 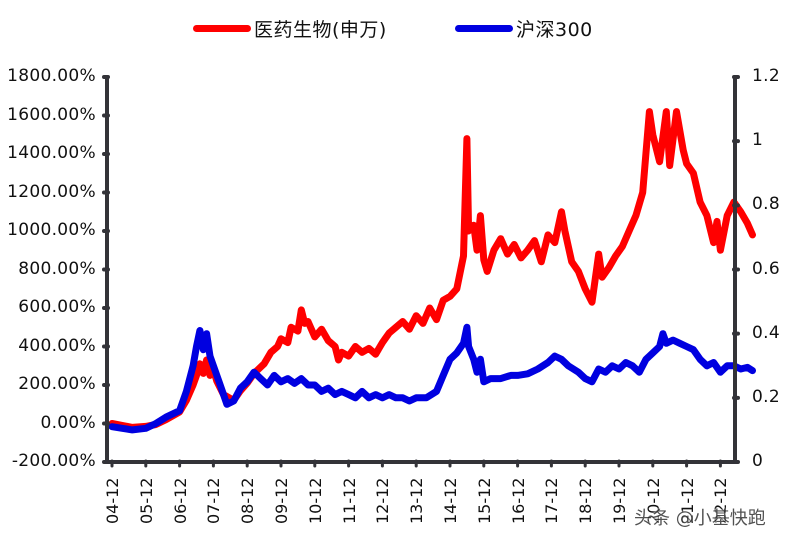 What do you see at coordinates (766, 396) in the screenshot?
I see `right-axis-tick-label: 0.2` at bounding box center [766, 396].